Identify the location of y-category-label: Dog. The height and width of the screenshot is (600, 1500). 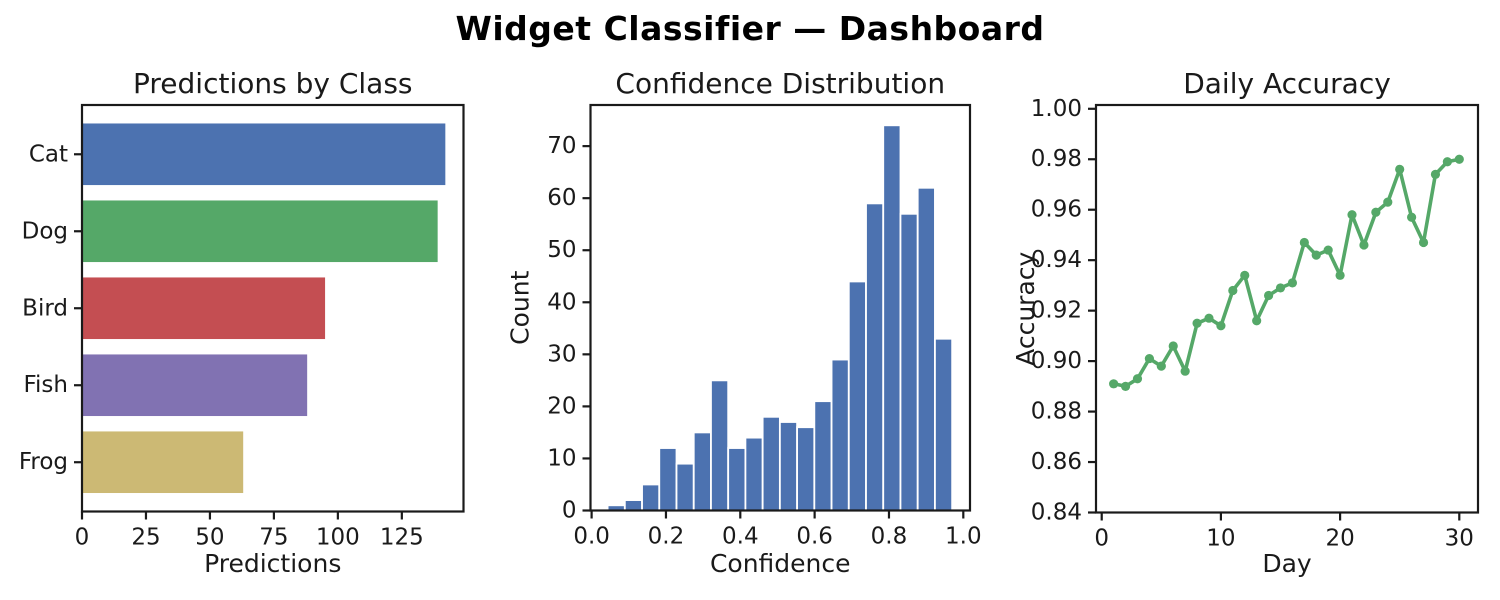
(45, 231).